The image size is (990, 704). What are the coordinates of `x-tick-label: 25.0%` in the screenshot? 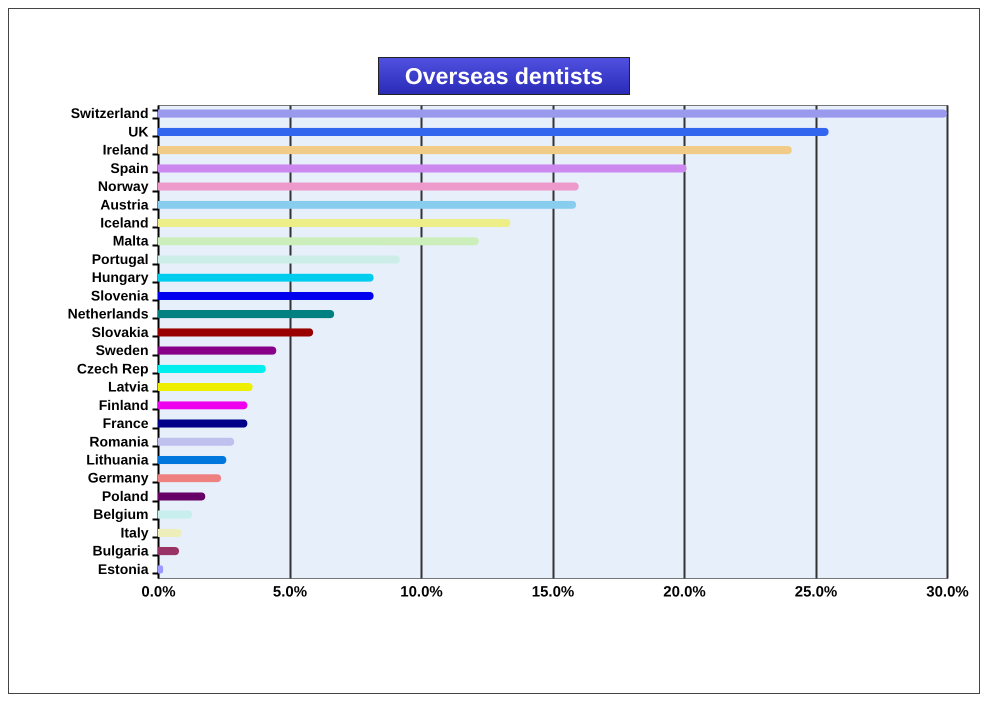 It's located at (816, 592).